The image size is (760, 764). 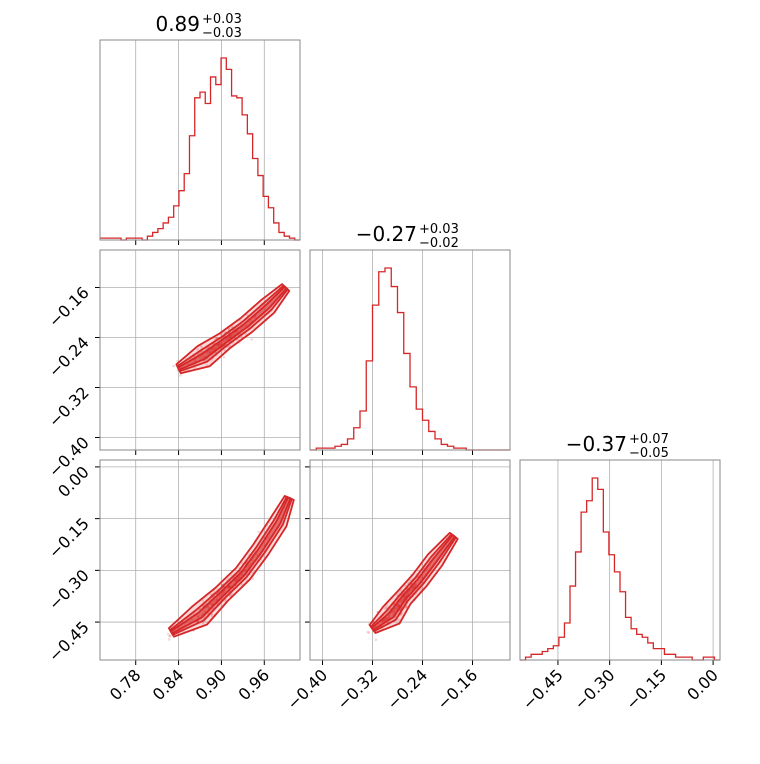 What do you see at coordinates (357, 689) in the screenshot?
I see `x-tick-label: −0.32` at bounding box center [357, 689].